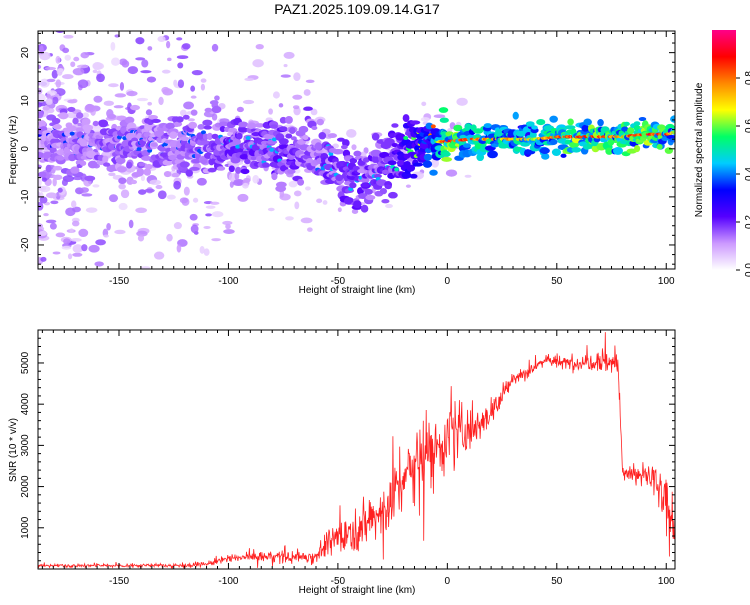 Image resolution: width=750 pixels, height=605 pixels. Describe the element at coordinates (448, 281) in the screenshot. I see `spectrogram-x-tick-label: 0` at that location.